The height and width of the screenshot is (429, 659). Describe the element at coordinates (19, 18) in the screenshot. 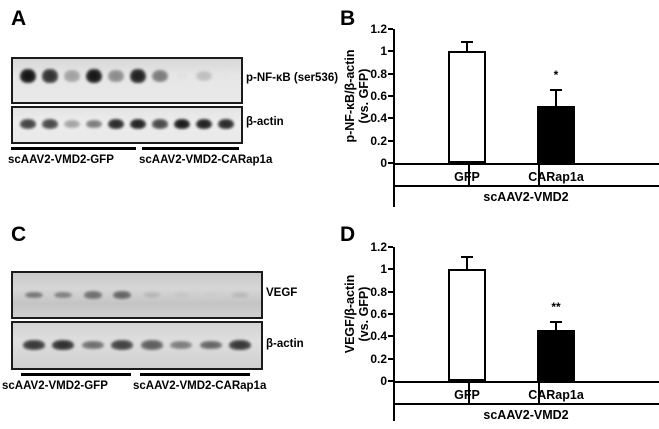

I see `panel-label-a: A` at that location.